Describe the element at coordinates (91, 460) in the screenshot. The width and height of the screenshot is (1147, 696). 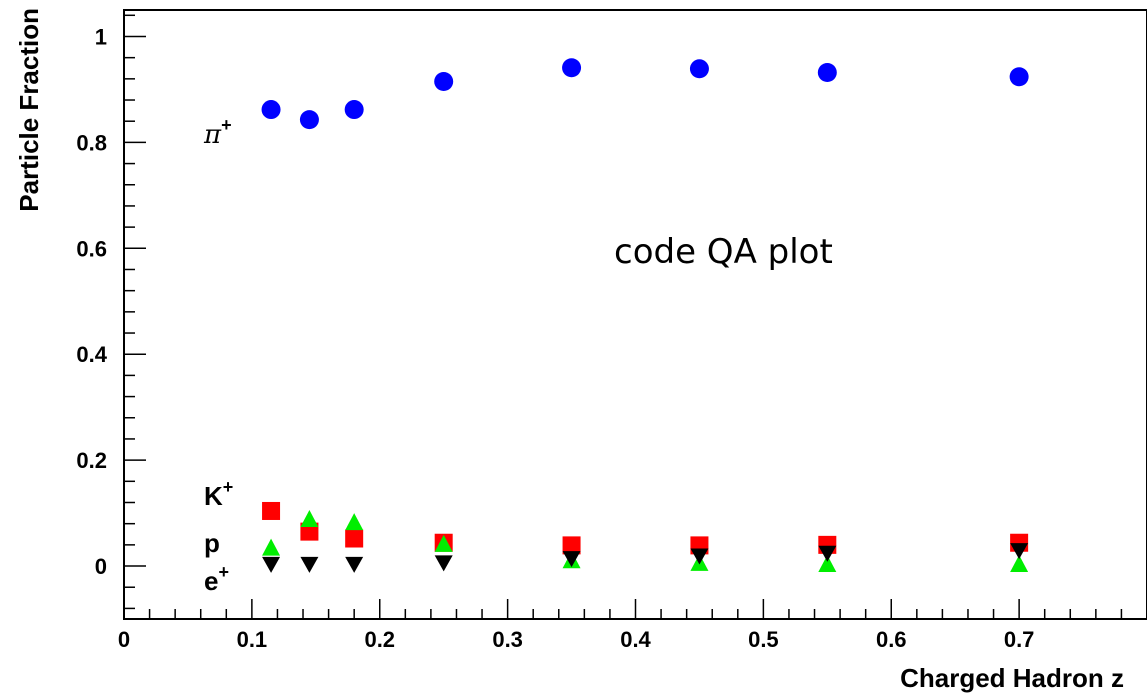
I see `y-tick-label: 0.2` at that location.